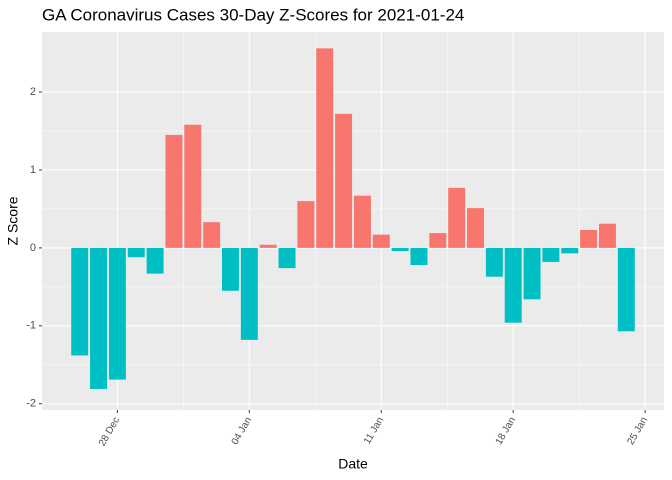 This screenshot has width=672, height=480. Describe the element at coordinates (33, 248) in the screenshot. I see `y-tick-label: 0` at that location.